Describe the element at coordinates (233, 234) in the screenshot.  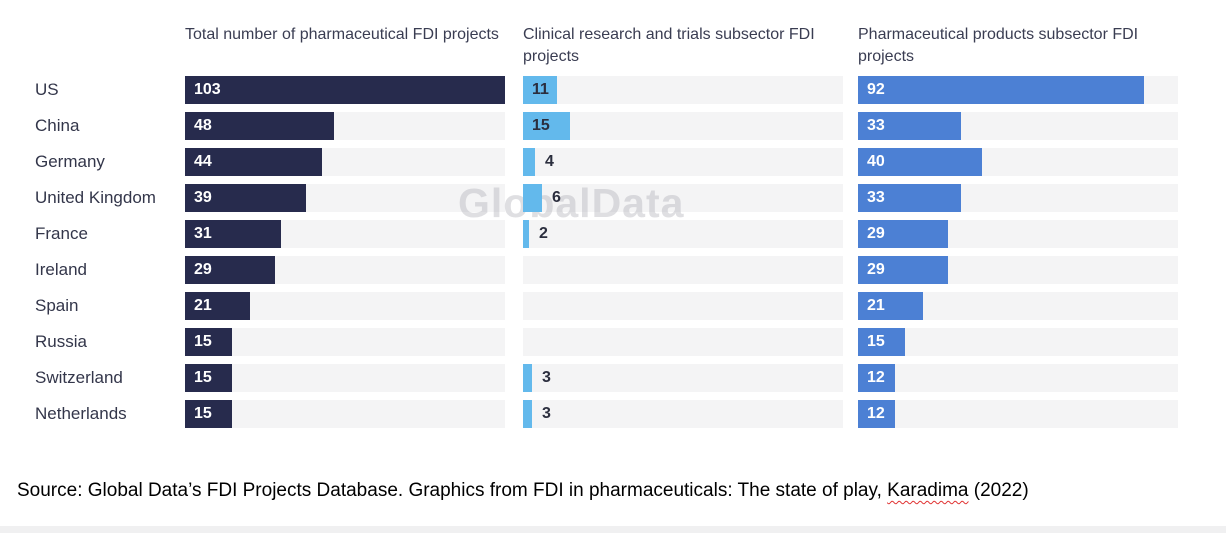
I see `bar-total-france` at that location.